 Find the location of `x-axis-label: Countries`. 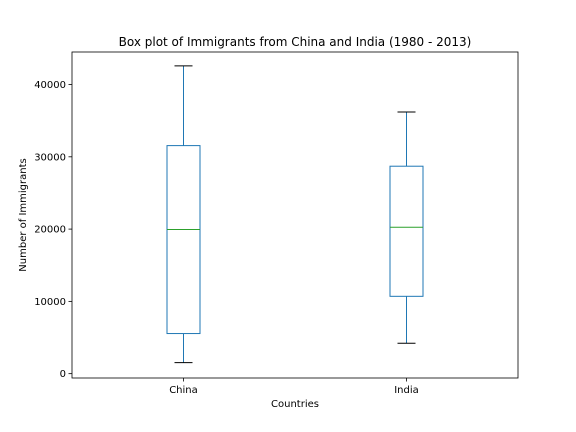

x-axis-label: Countries is located at coordinates (295, 404).